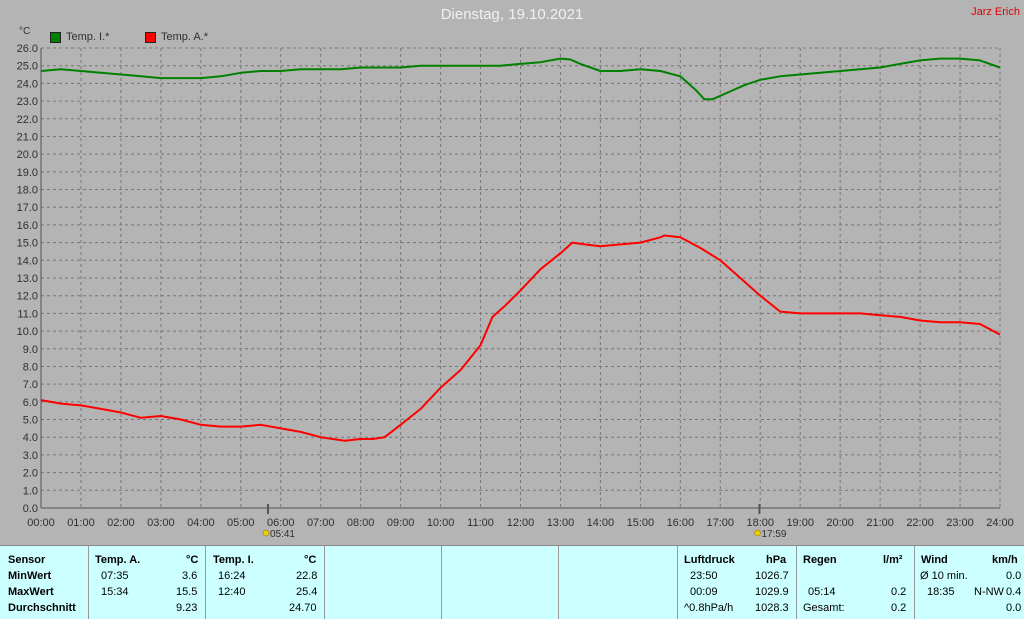 The width and height of the screenshot is (1024, 619). I want to click on avg-pressure-value: 1028.3, so click(772, 608).